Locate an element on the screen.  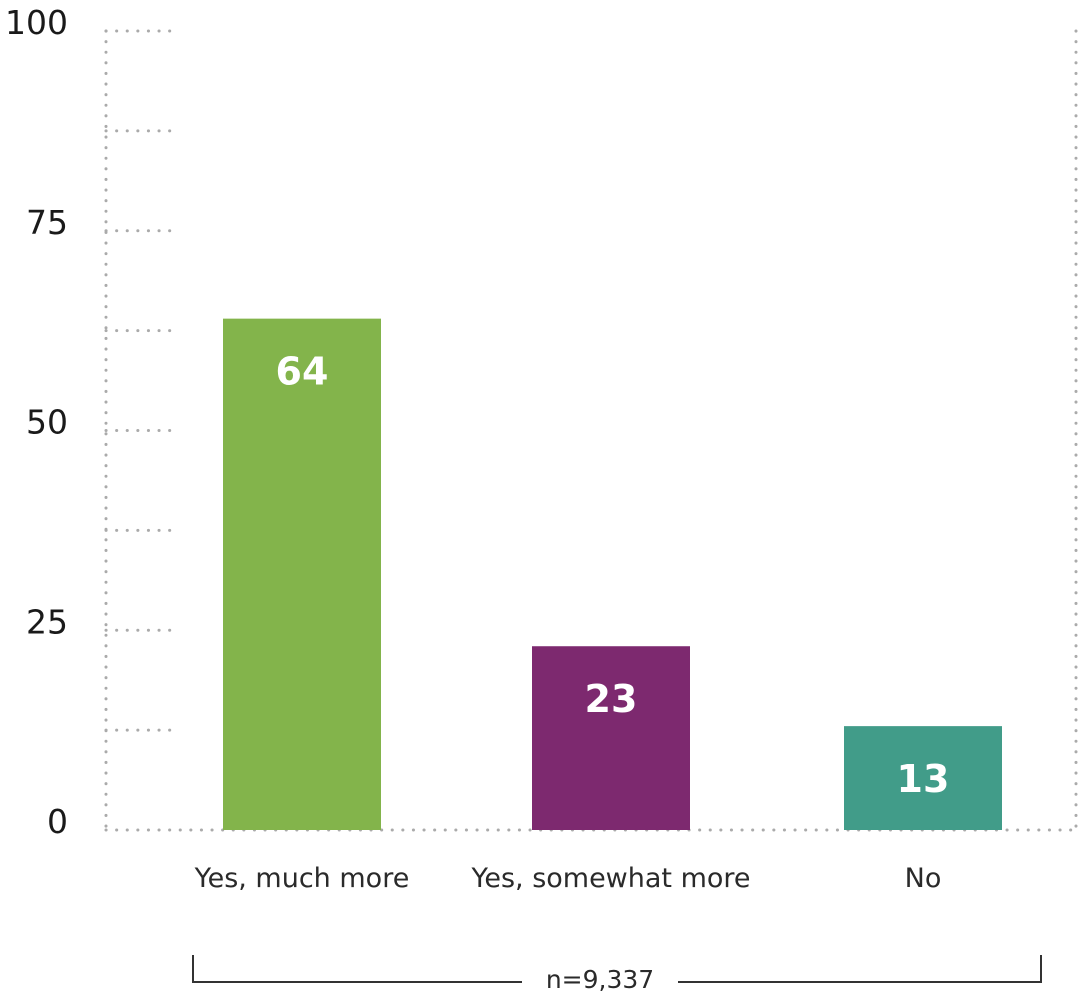
bracket-right-arm is located at coordinates (860, 969).